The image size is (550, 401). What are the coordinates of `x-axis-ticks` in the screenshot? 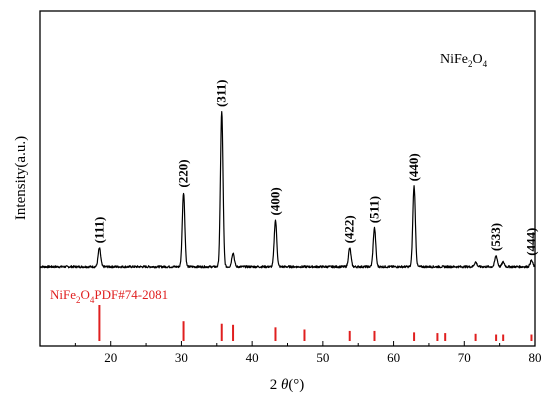 It's located at (305, 343).